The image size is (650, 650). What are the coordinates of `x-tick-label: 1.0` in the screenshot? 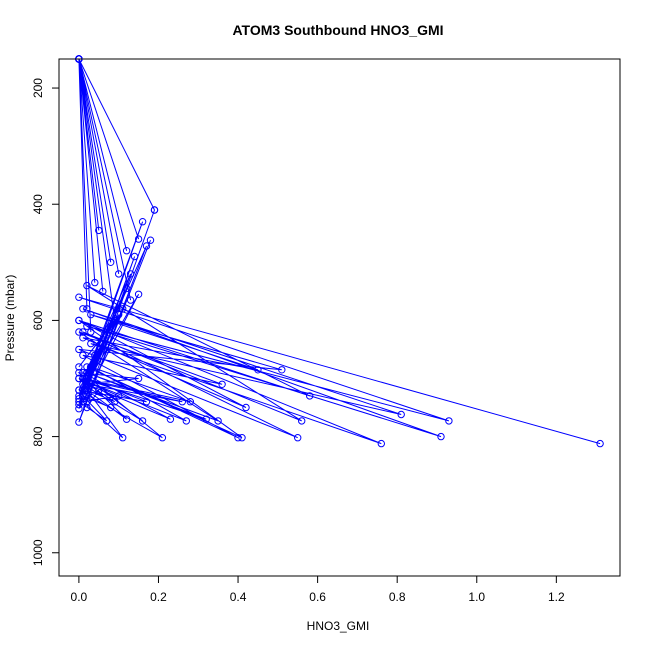 It's located at (476, 597).